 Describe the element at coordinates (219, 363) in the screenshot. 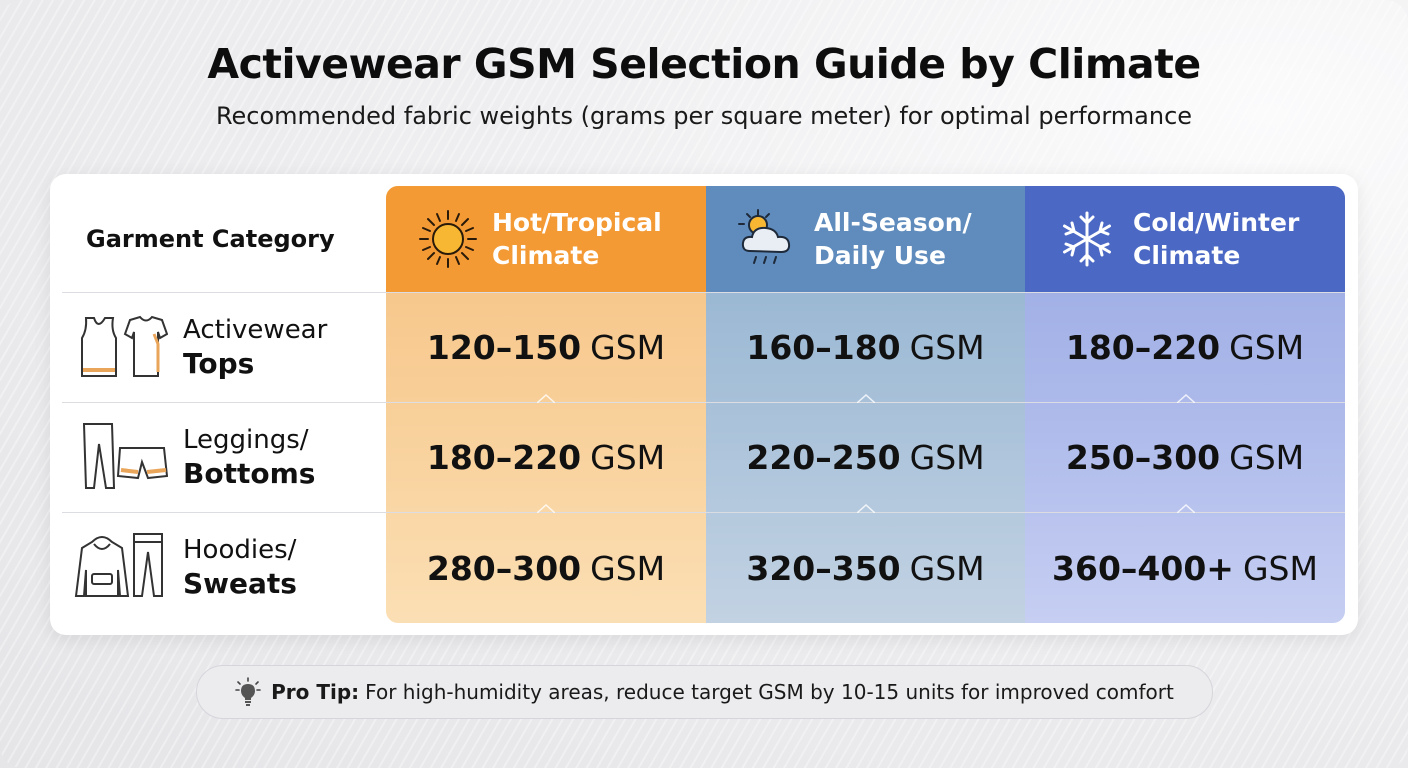

I see `row-tops-line2: Tops` at that location.